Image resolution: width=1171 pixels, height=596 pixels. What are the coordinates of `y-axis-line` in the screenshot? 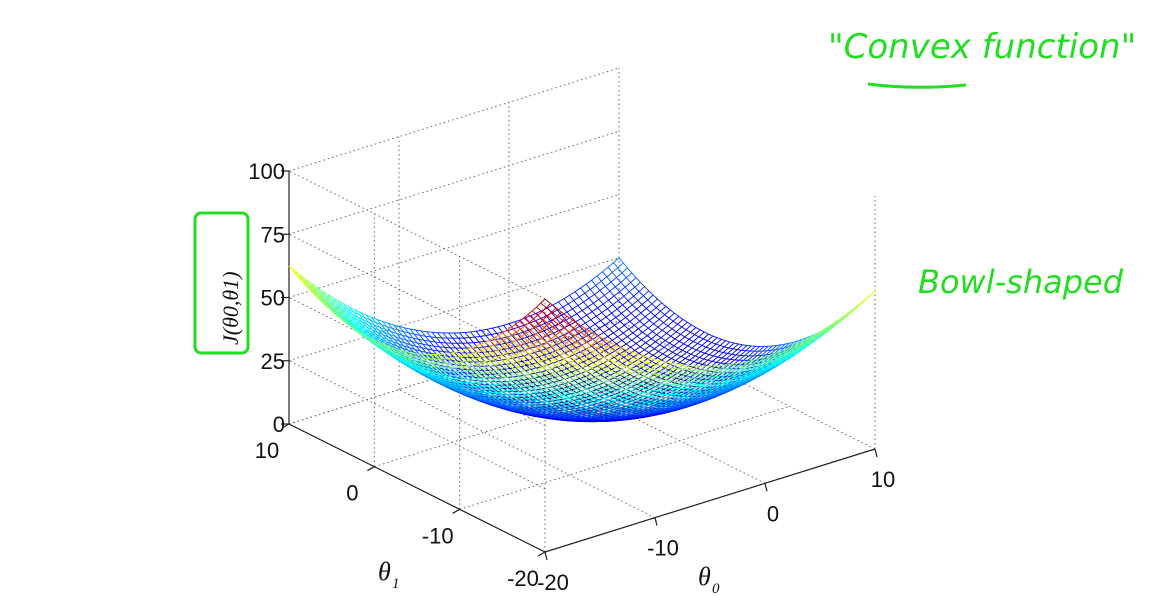 It's located at (417, 488).